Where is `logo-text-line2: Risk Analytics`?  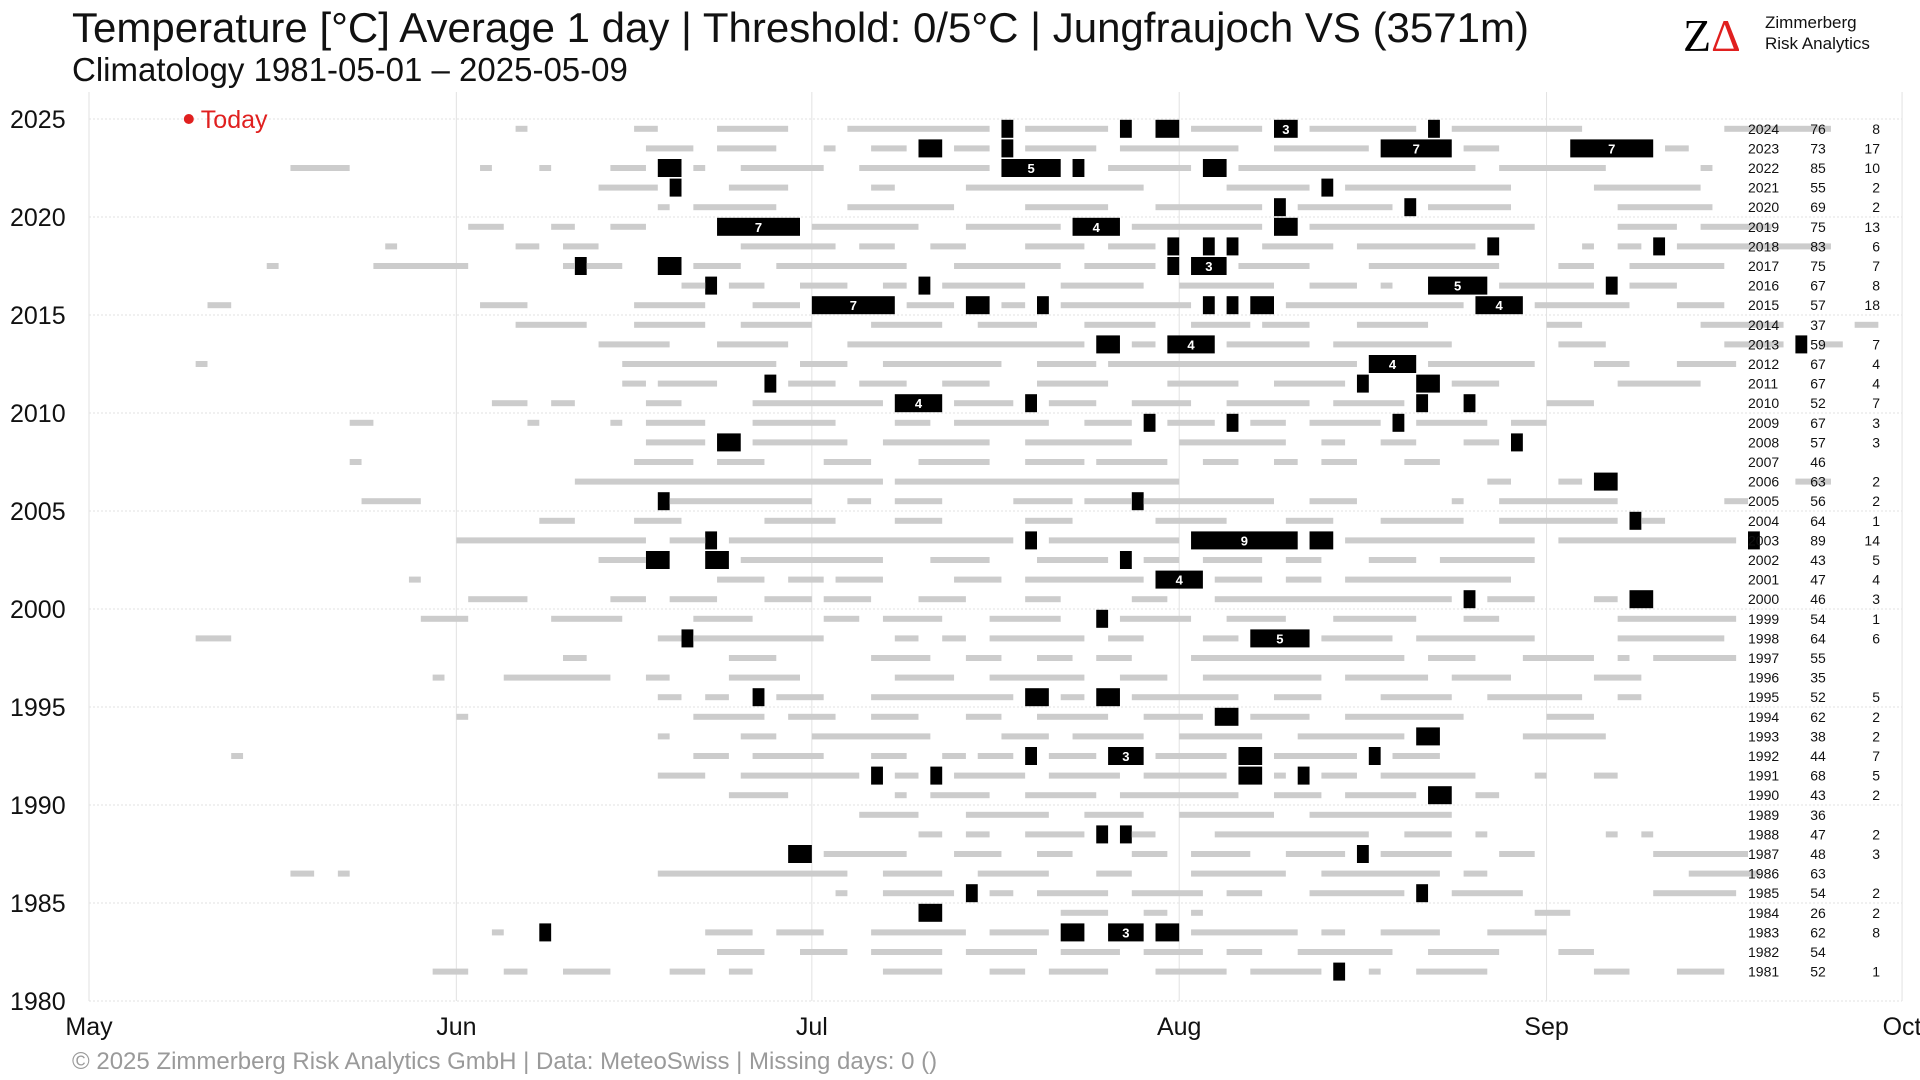 logo-text-line2: Risk Analytics is located at coordinates (1817, 43).